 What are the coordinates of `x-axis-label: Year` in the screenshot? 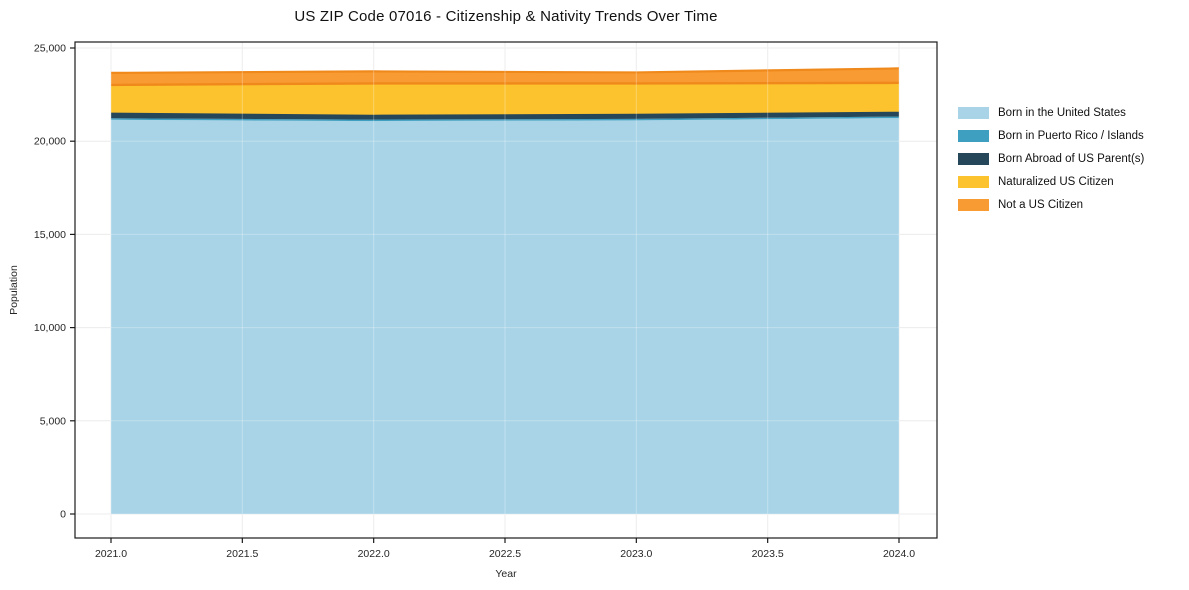 It's located at (506, 574).